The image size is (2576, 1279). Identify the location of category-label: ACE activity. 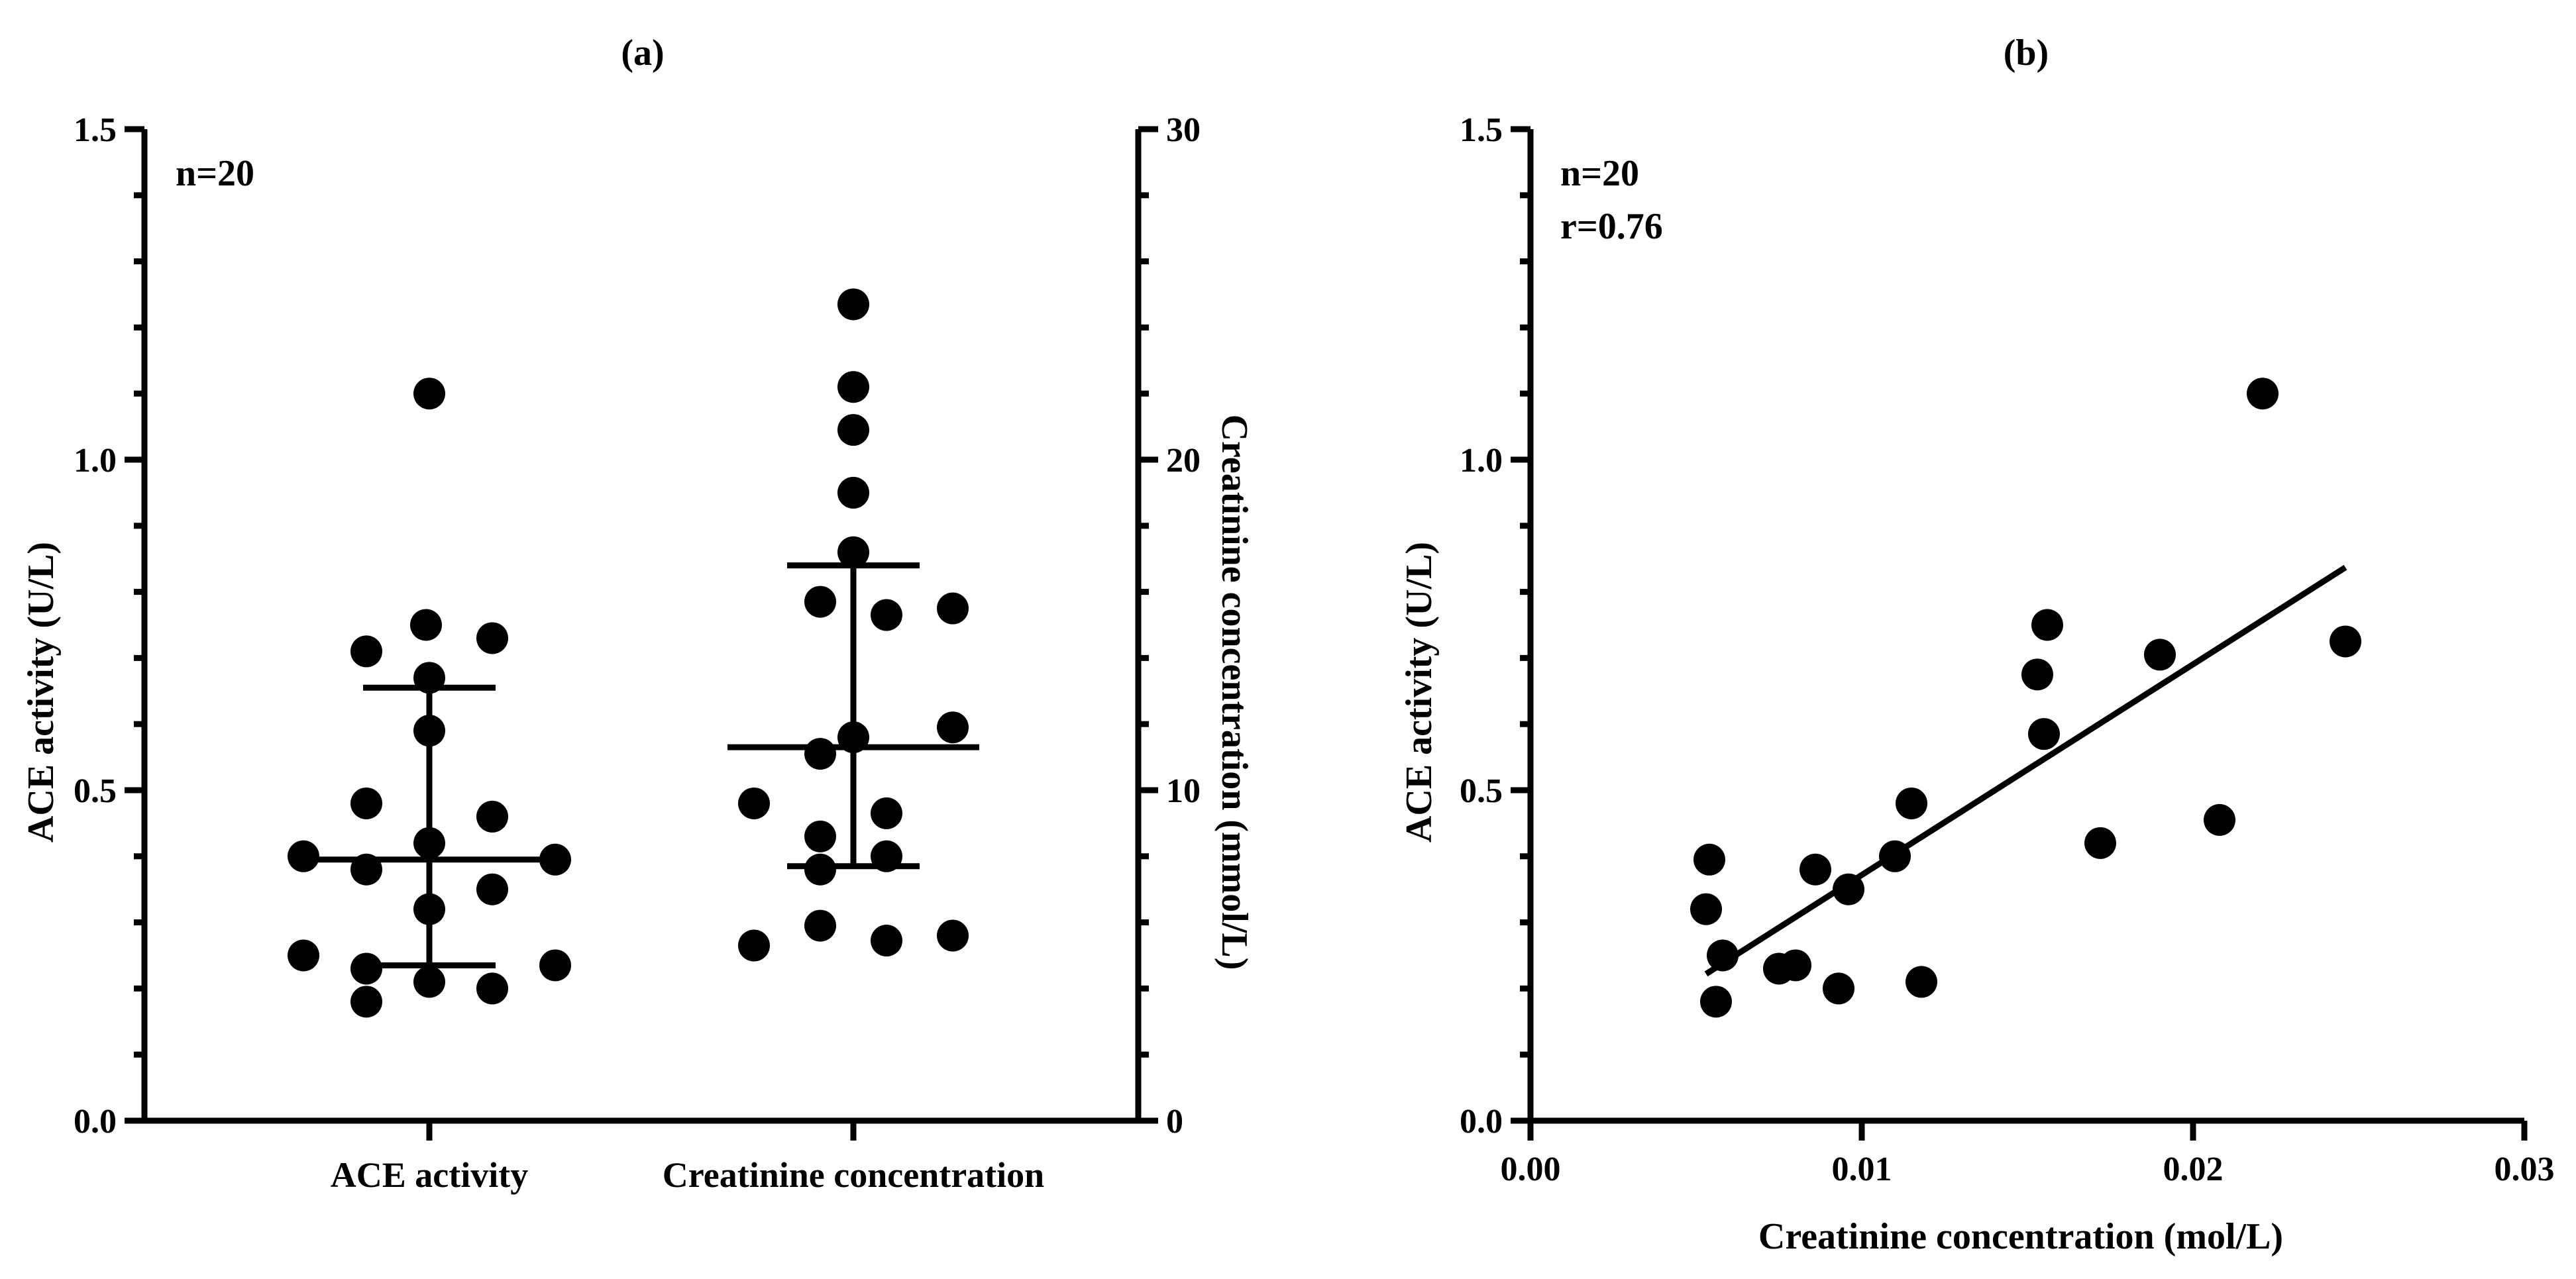
(429, 1175).